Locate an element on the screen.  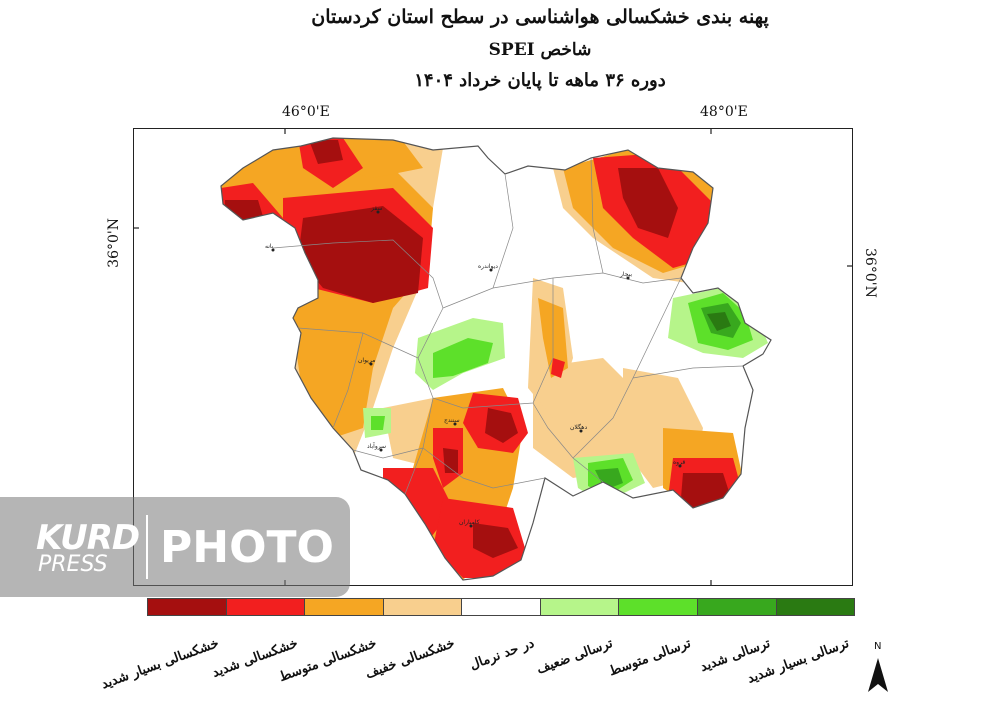
longitude-46-label: 46°0'E is located at coordinates (306, 112).